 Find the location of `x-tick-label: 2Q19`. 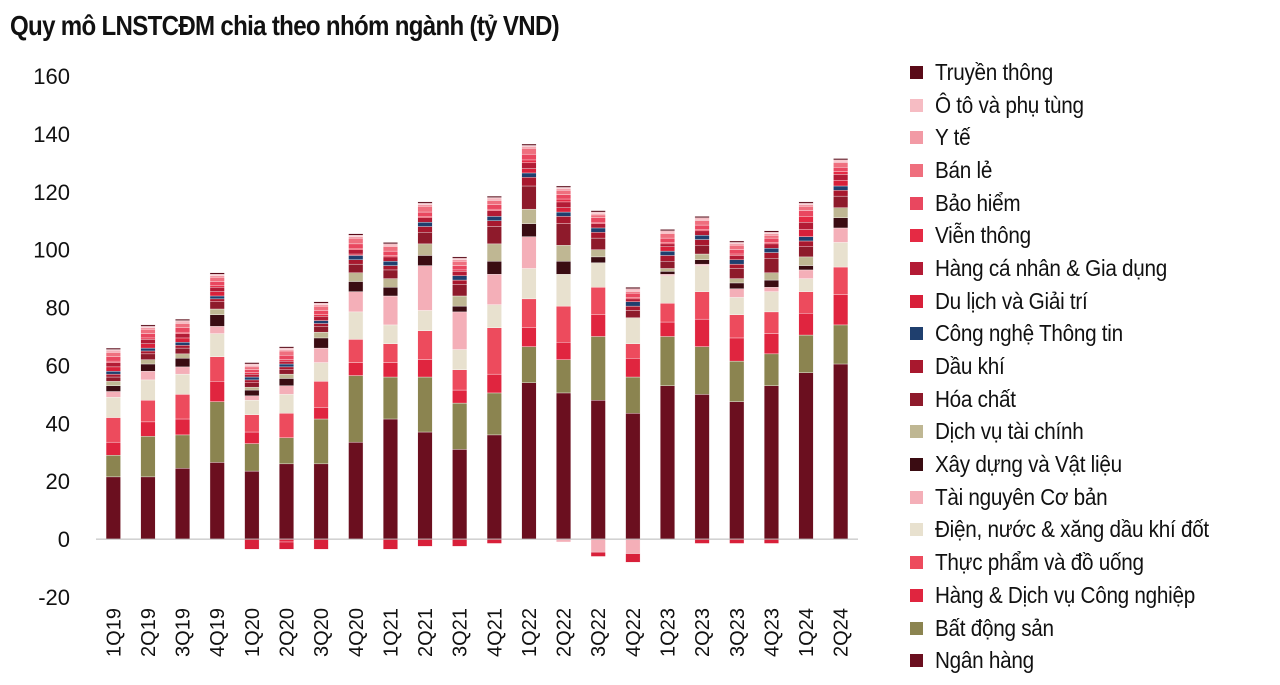

x-tick-label: 2Q19 is located at coordinates (149, 632).